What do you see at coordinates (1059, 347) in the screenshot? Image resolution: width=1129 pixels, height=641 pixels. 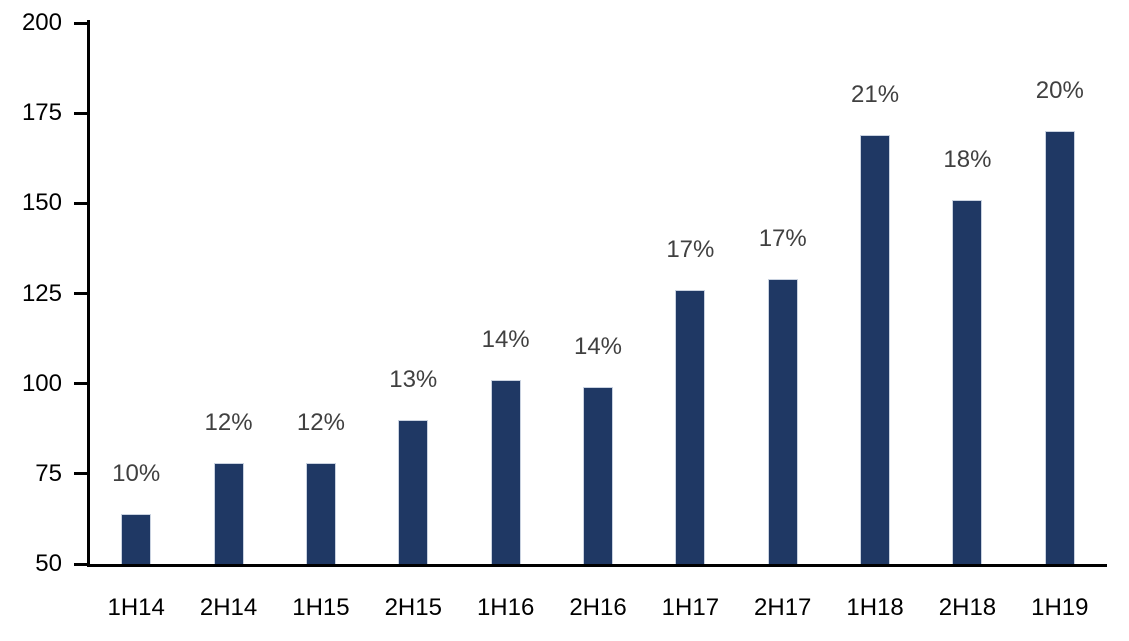 I see `bar-1H19` at bounding box center [1059, 347].